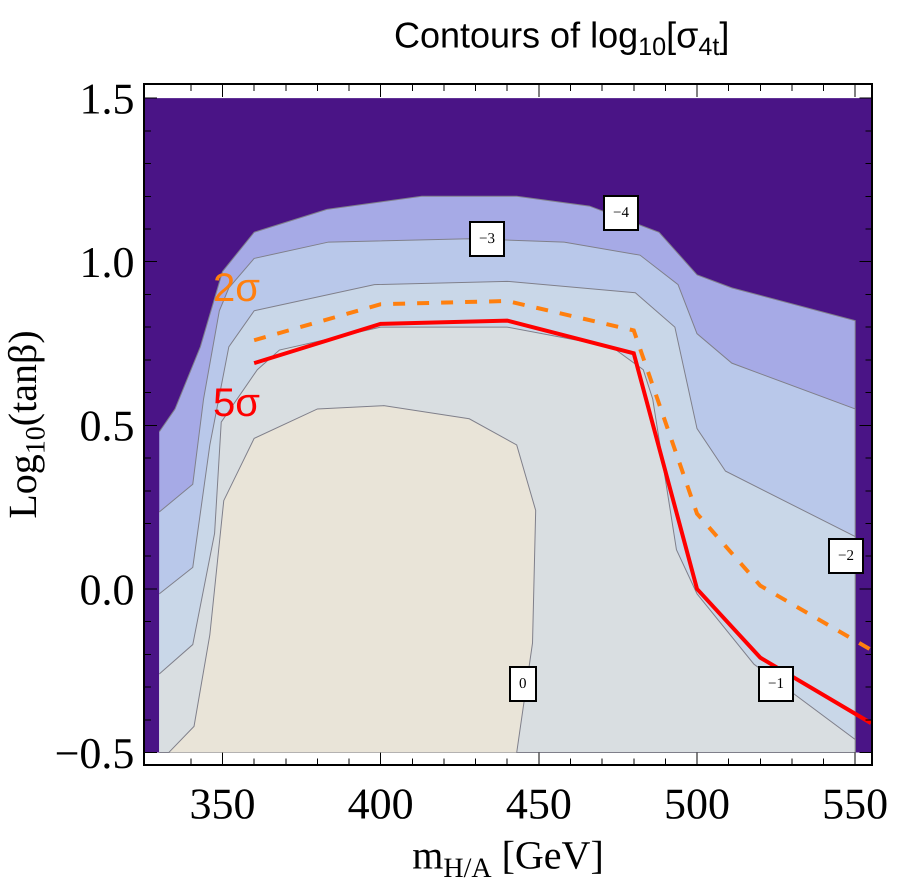 The image size is (906, 884). I want to click on x-tick-label: 450, so click(539, 804).